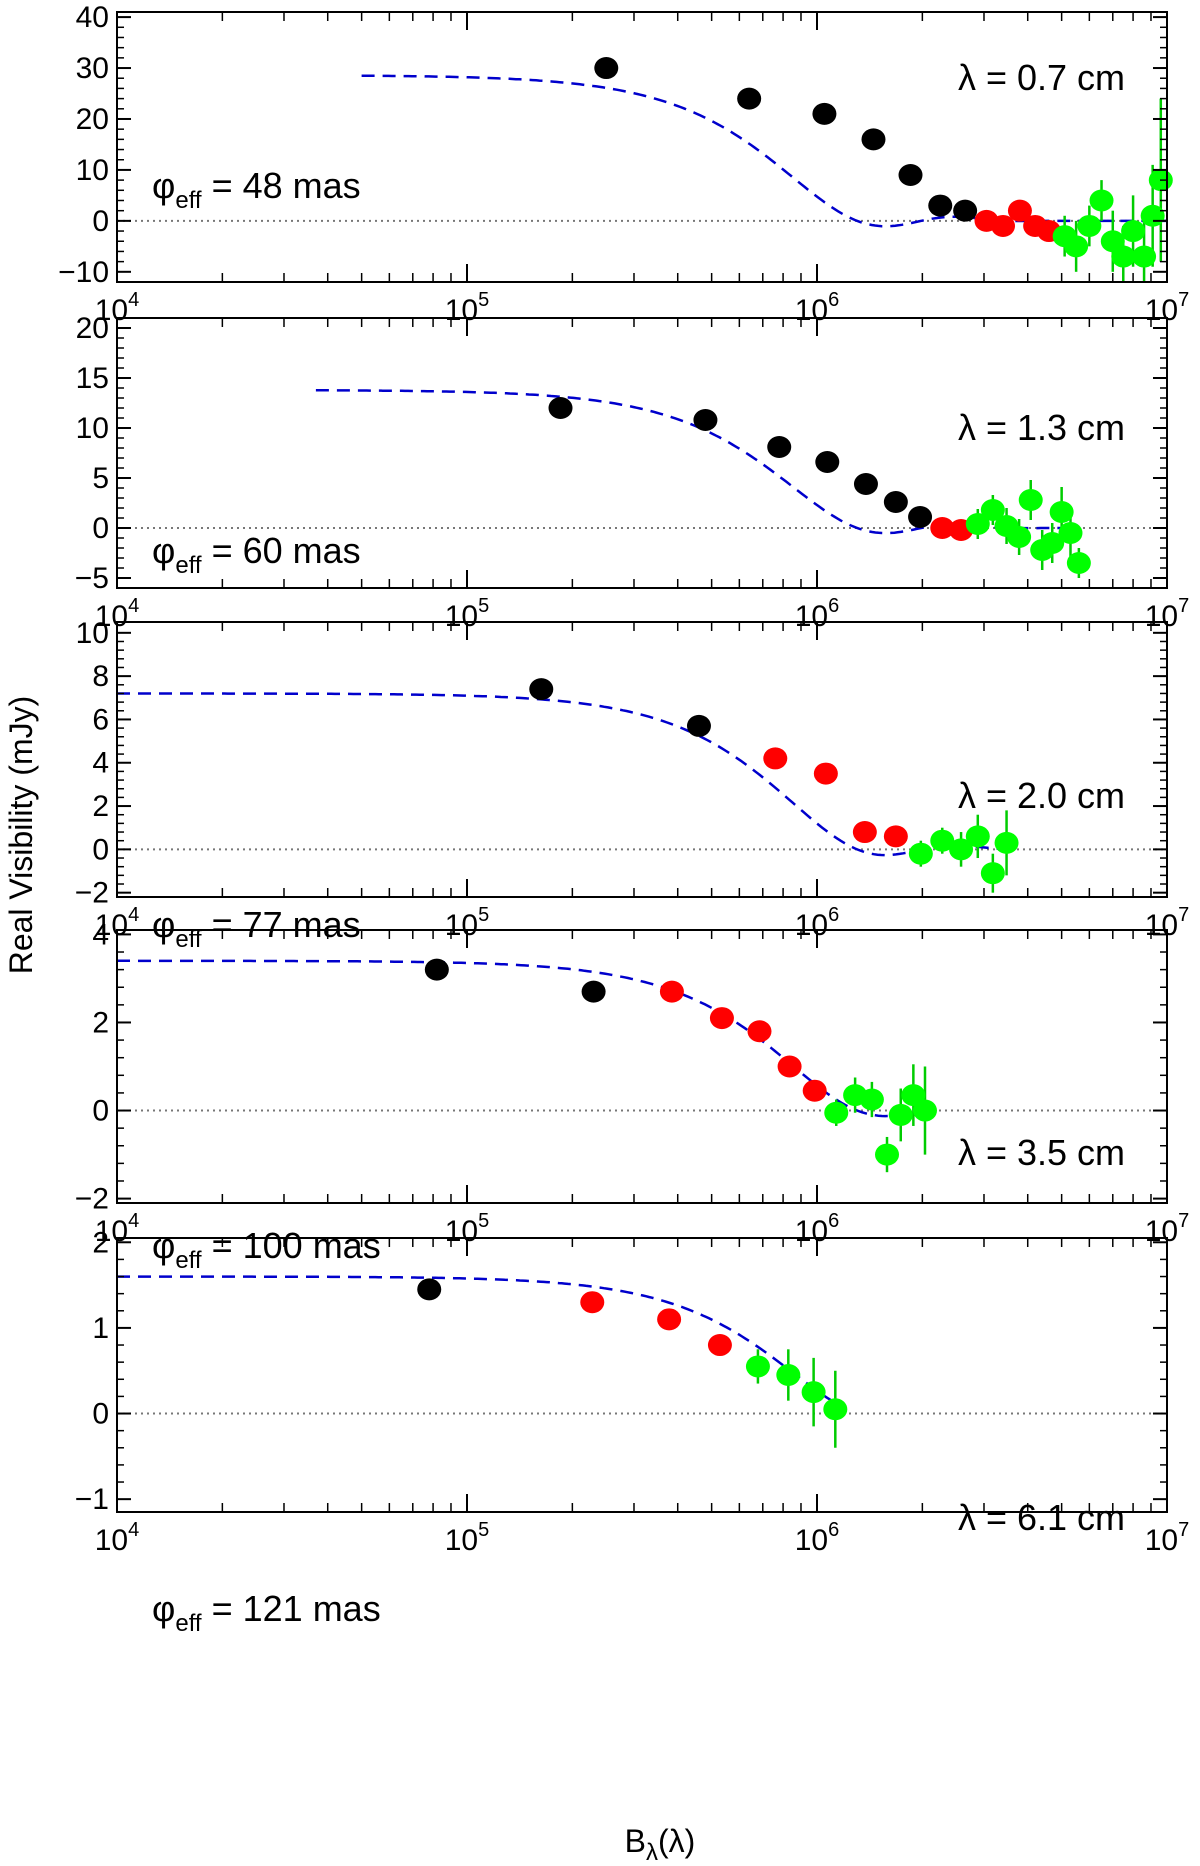  Describe the element at coordinates (1041, 795) in the screenshot. I see `lambda-label: λ = 2.0 cm` at that location.